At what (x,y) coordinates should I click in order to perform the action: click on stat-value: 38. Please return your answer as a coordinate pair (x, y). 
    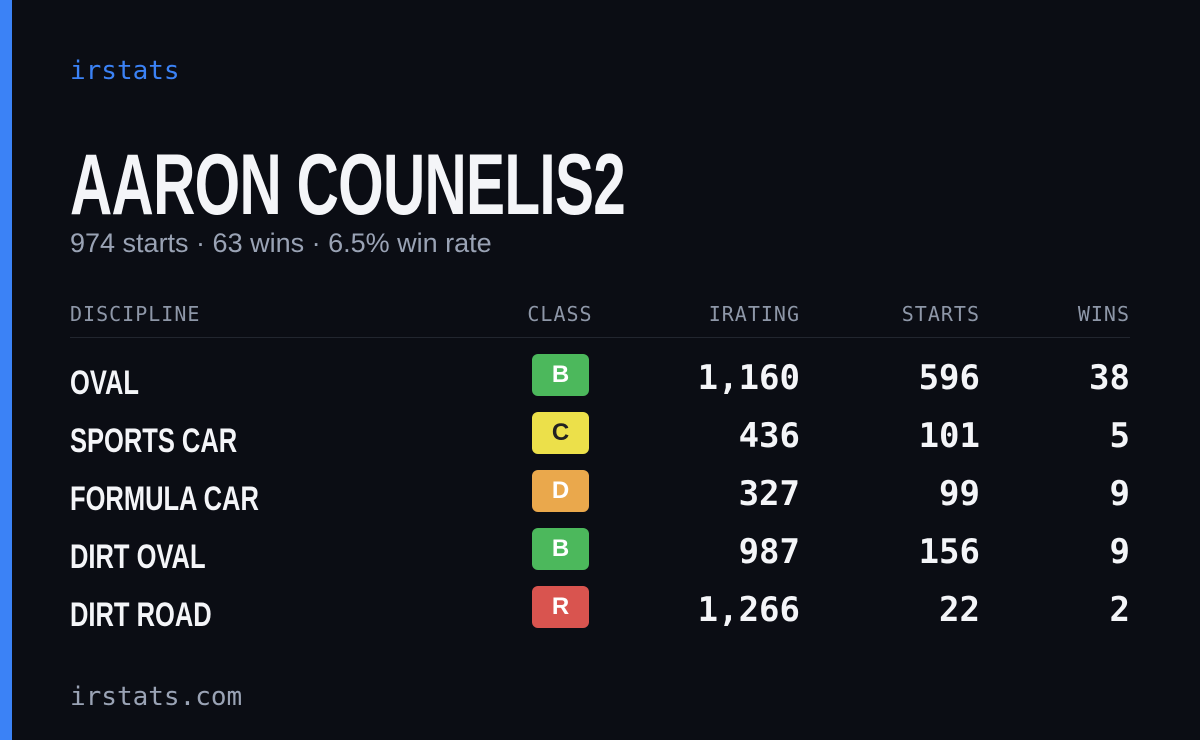
    Looking at the image, I should click on (1109, 378).